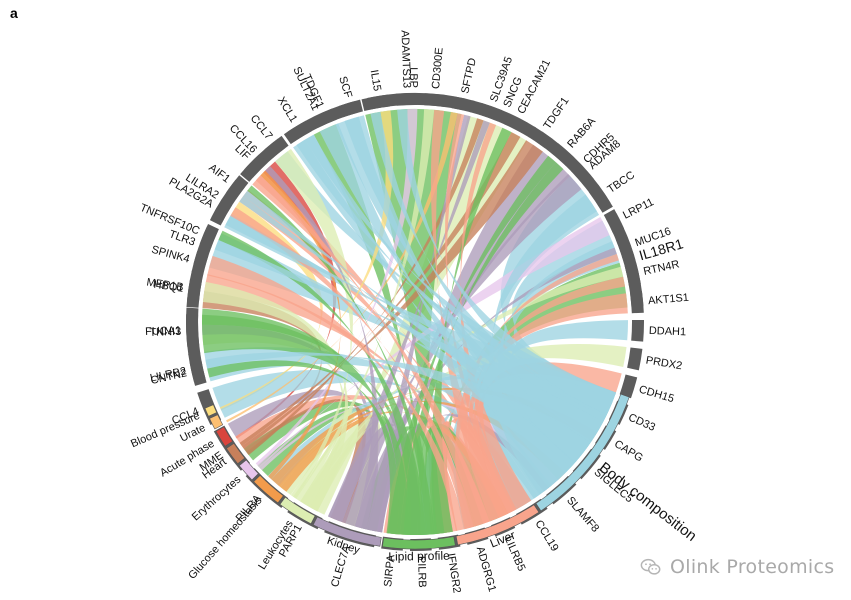  What do you see at coordinates (438, 68) in the screenshot?
I see `protein-label: CD300E` at bounding box center [438, 68].